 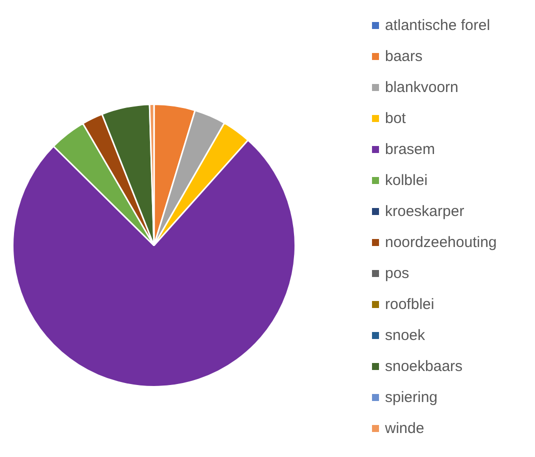 I want to click on legend-label: blankvoorn, so click(x=421, y=87).